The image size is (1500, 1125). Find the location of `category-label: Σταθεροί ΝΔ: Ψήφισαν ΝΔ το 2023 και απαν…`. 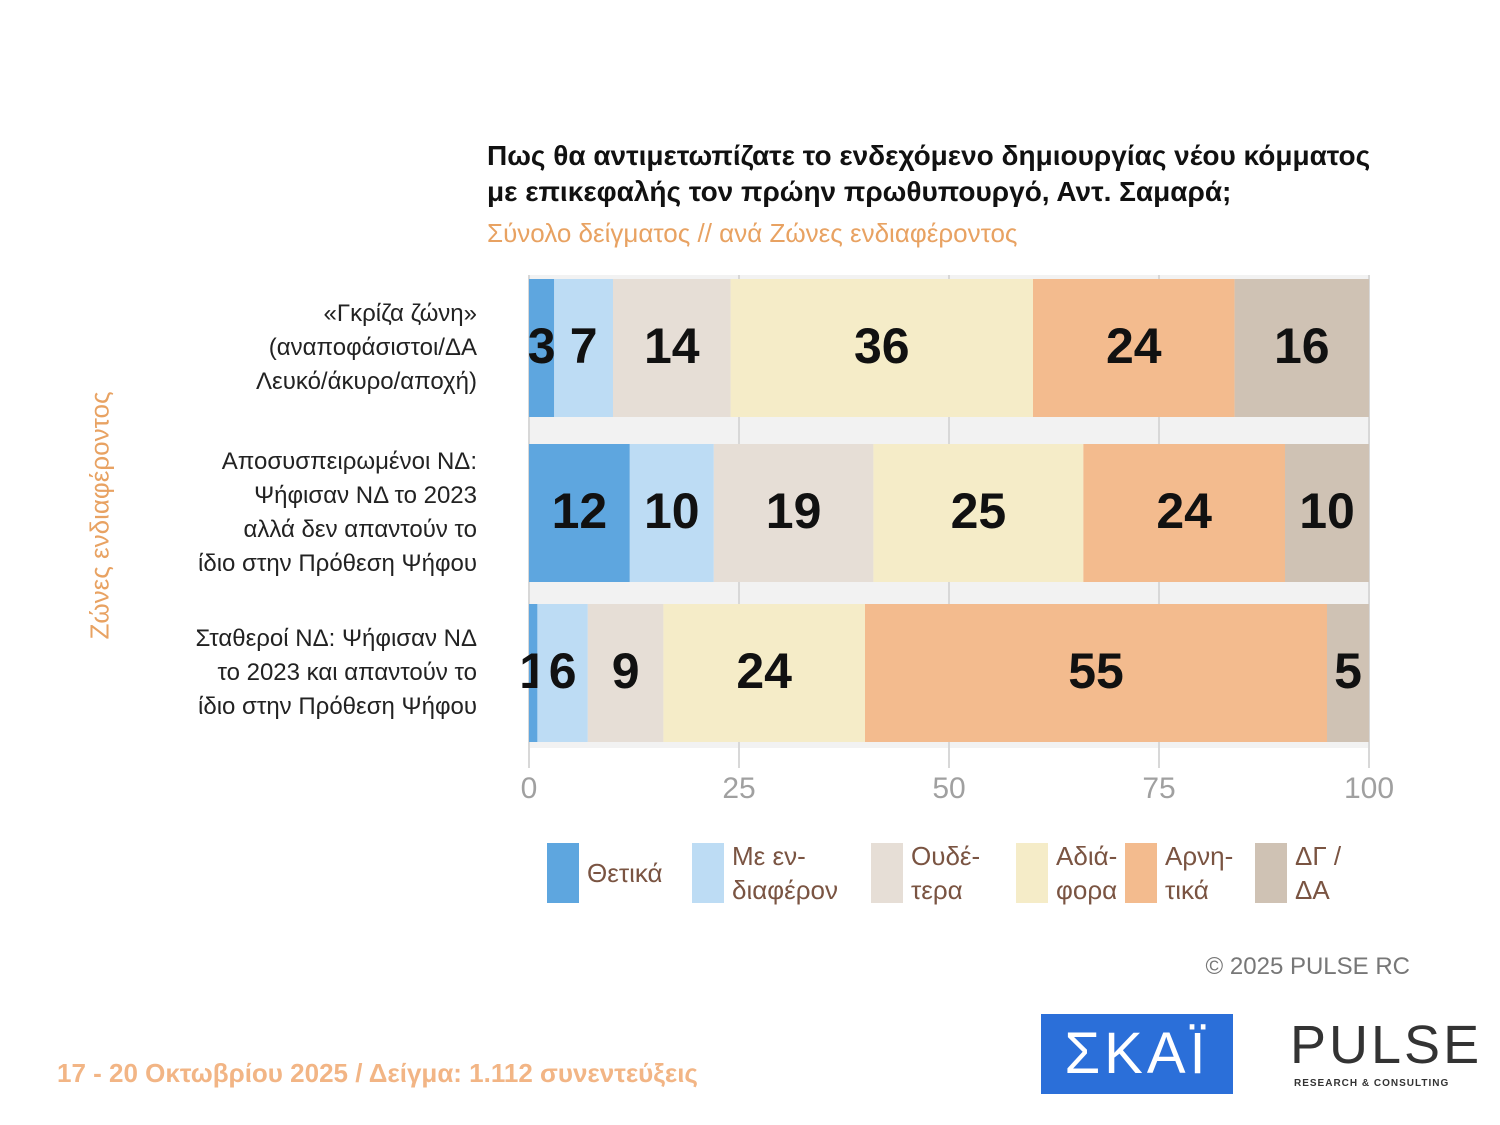

category-label: Σταθεροί ΝΔ: Ψήφισαν ΝΔ το 2023 και απαν… is located at coordinates (336, 672).